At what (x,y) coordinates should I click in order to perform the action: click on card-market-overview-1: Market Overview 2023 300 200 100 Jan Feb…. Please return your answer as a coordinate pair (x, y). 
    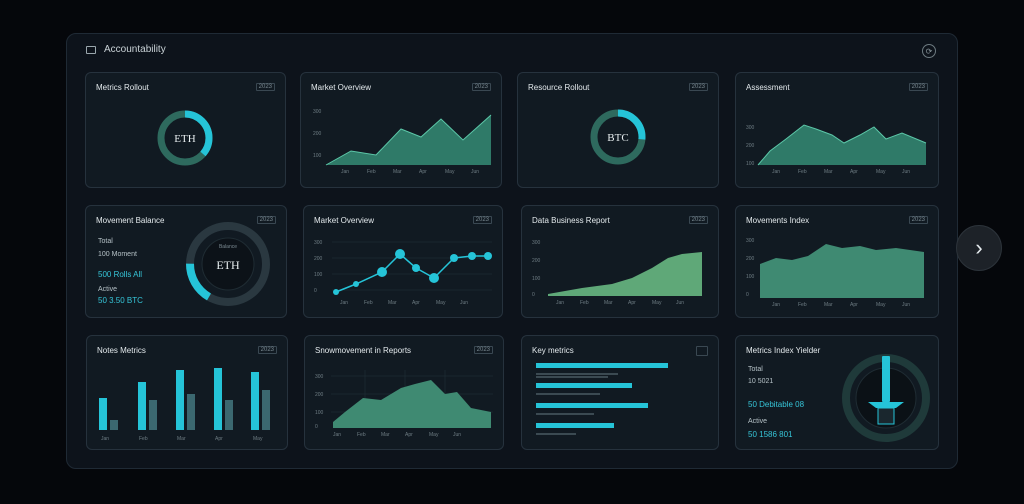
    Looking at the image, I should click on (401, 130).